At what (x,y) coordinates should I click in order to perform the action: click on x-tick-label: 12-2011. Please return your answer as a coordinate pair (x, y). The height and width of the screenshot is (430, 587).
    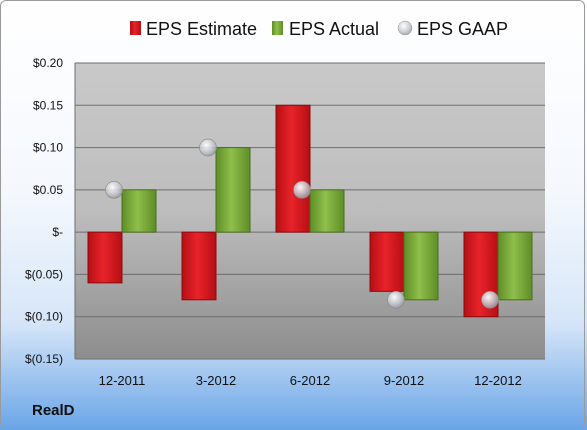
    Looking at the image, I should click on (122, 380).